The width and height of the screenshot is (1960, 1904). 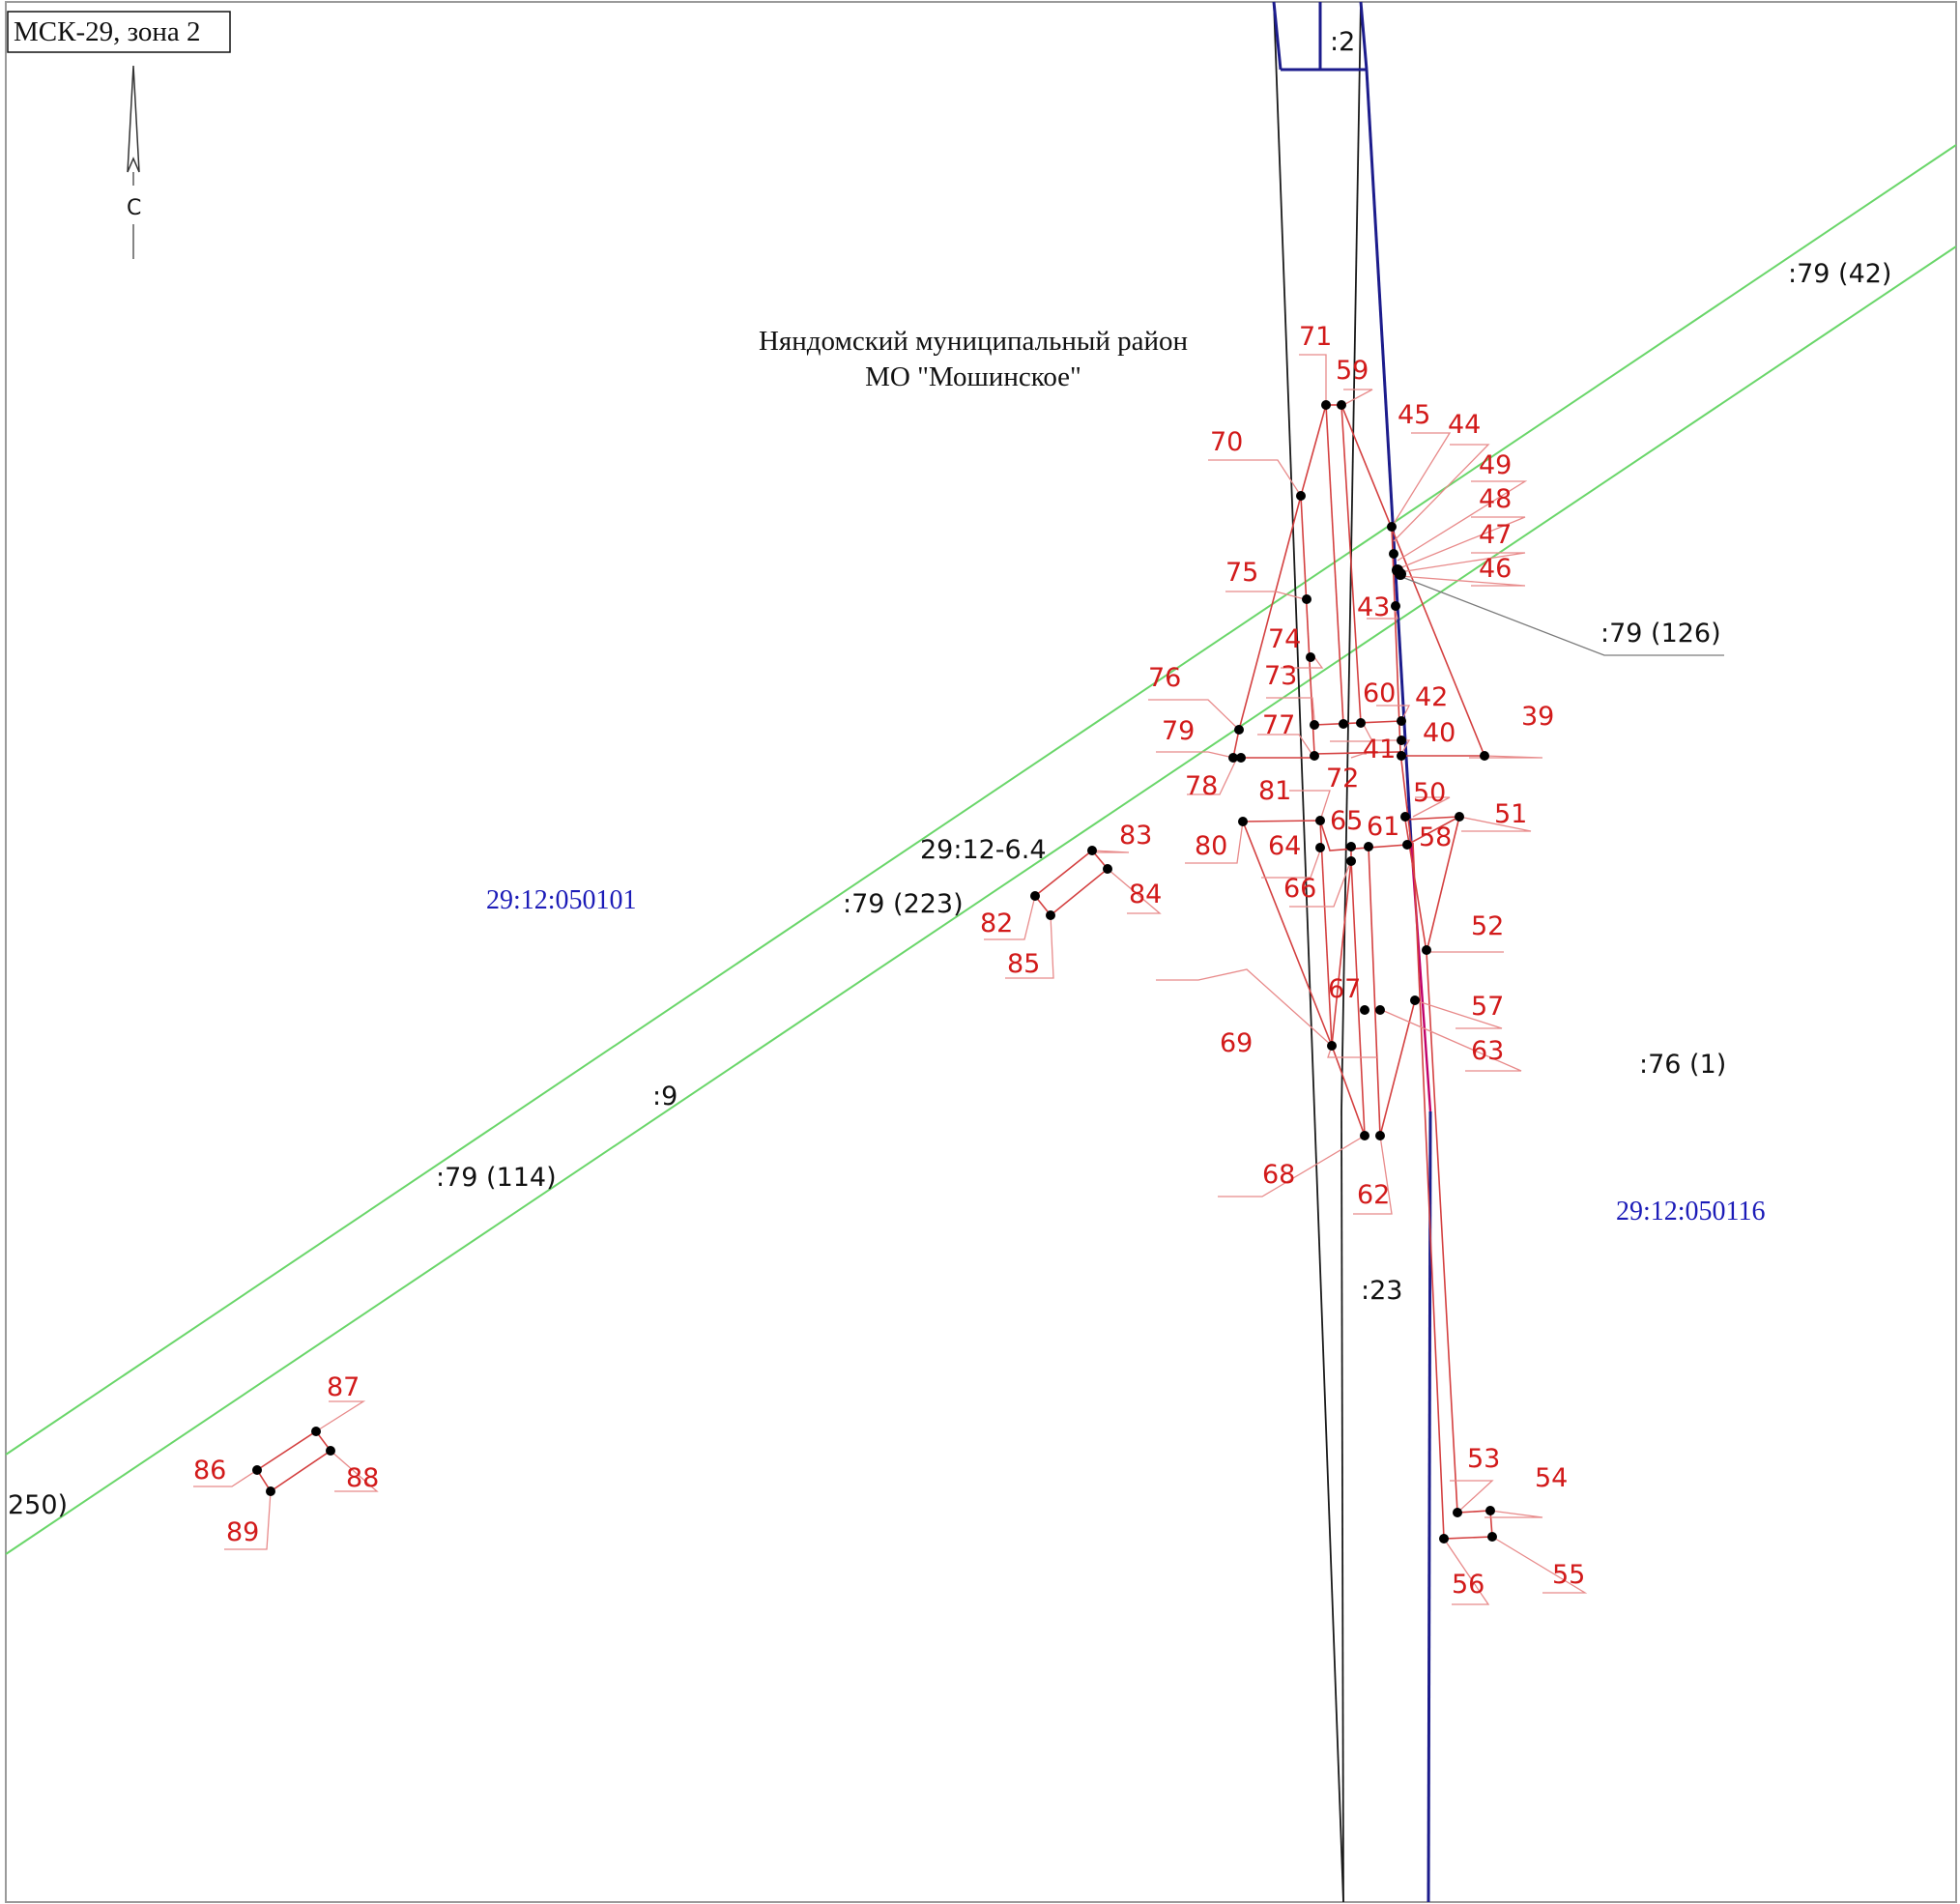 What do you see at coordinates (1373, 607) in the screenshot?
I see `point-label: 43` at bounding box center [1373, 607].